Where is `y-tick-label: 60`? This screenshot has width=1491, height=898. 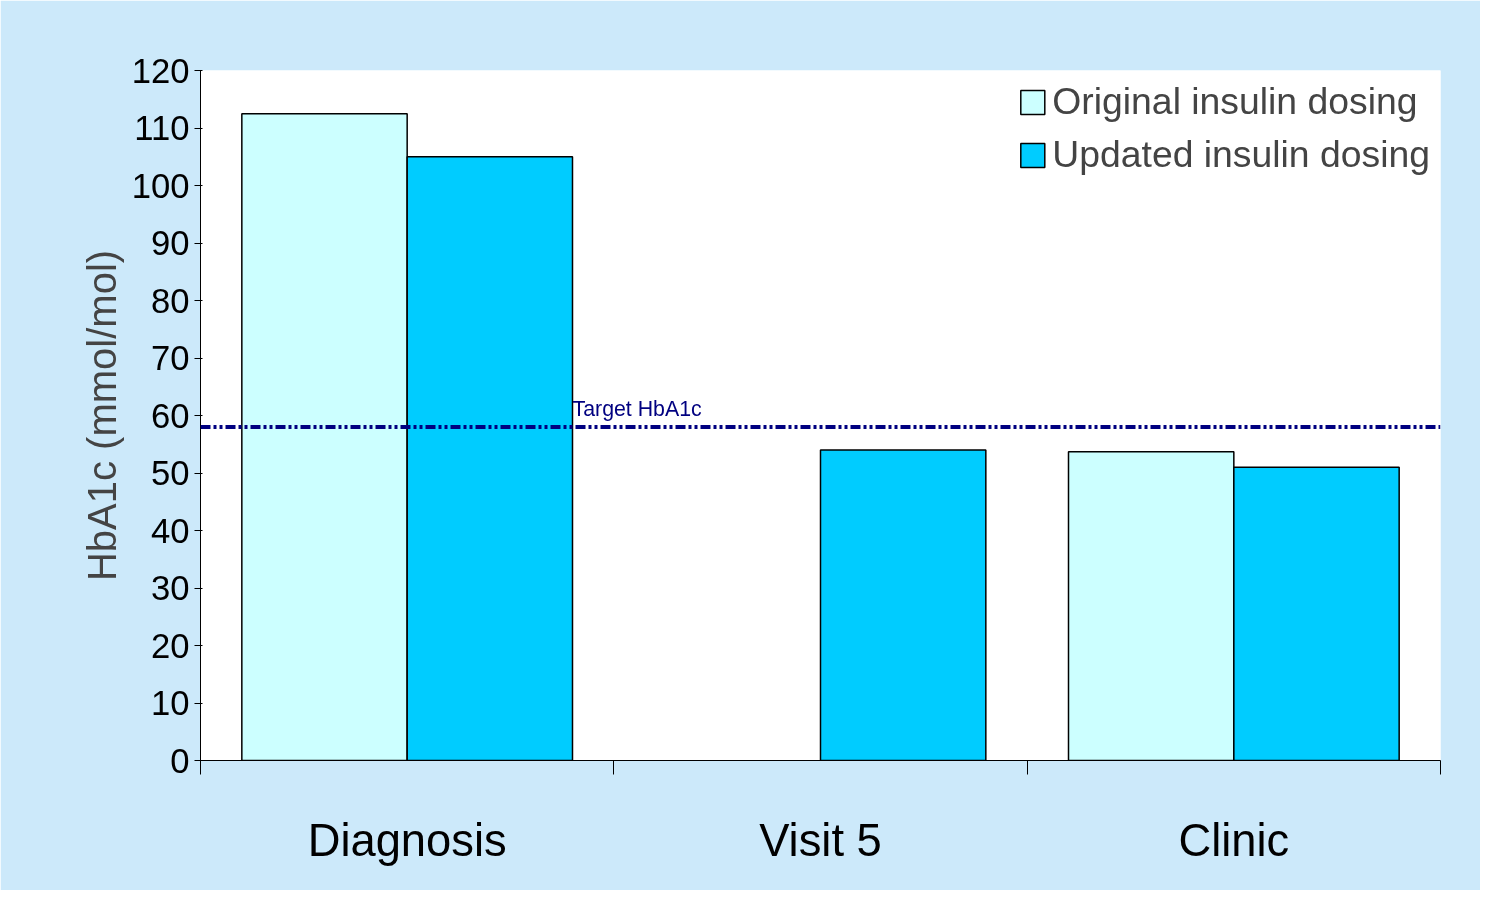 y-tick-label: 60 is located at coordinates (170, 415).